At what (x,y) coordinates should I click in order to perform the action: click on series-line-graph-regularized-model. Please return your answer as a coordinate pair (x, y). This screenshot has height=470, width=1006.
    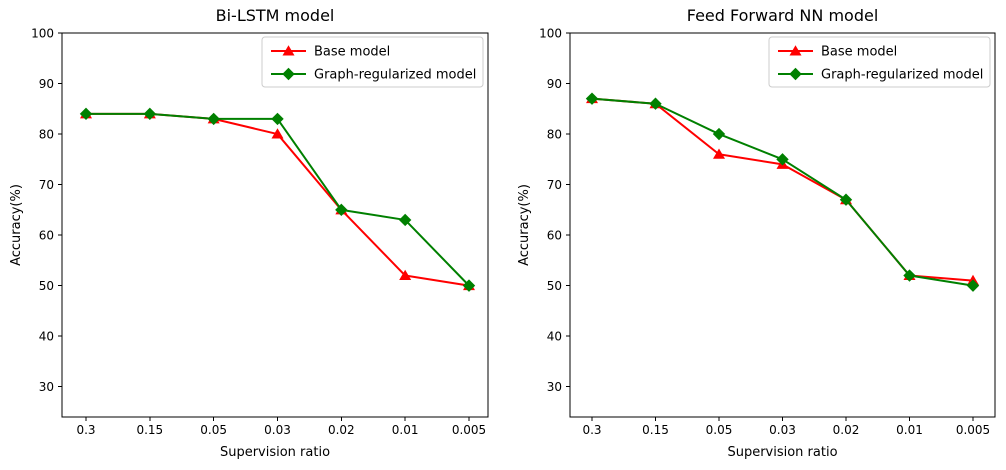
    Looking at the image, I should click on (277, 199).